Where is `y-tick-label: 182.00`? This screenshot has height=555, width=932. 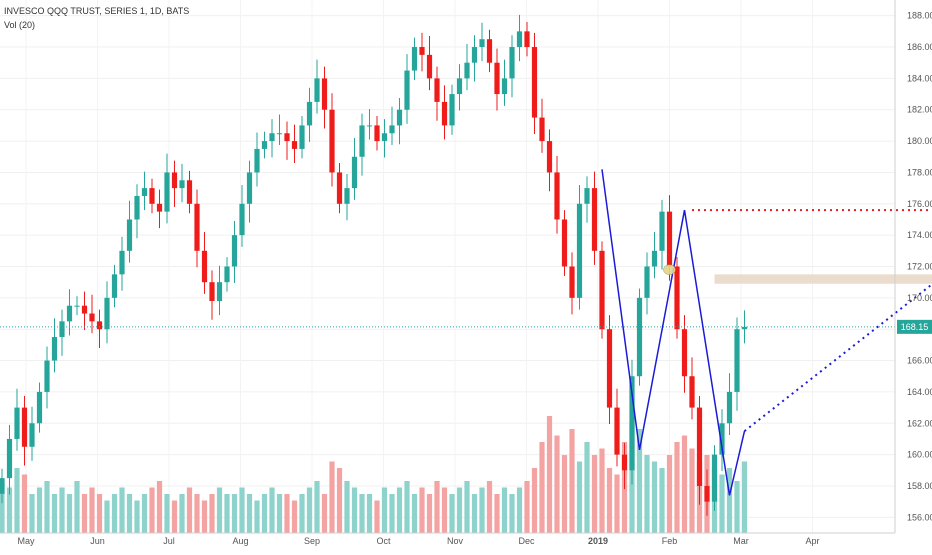 y-tick-label: 182.00 is located at coordinates (919, 110).